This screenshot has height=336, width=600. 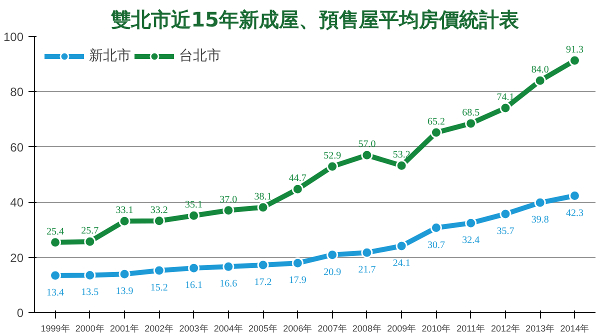 I want to click on y-tick-label: 60, so click(x=17, y=147).